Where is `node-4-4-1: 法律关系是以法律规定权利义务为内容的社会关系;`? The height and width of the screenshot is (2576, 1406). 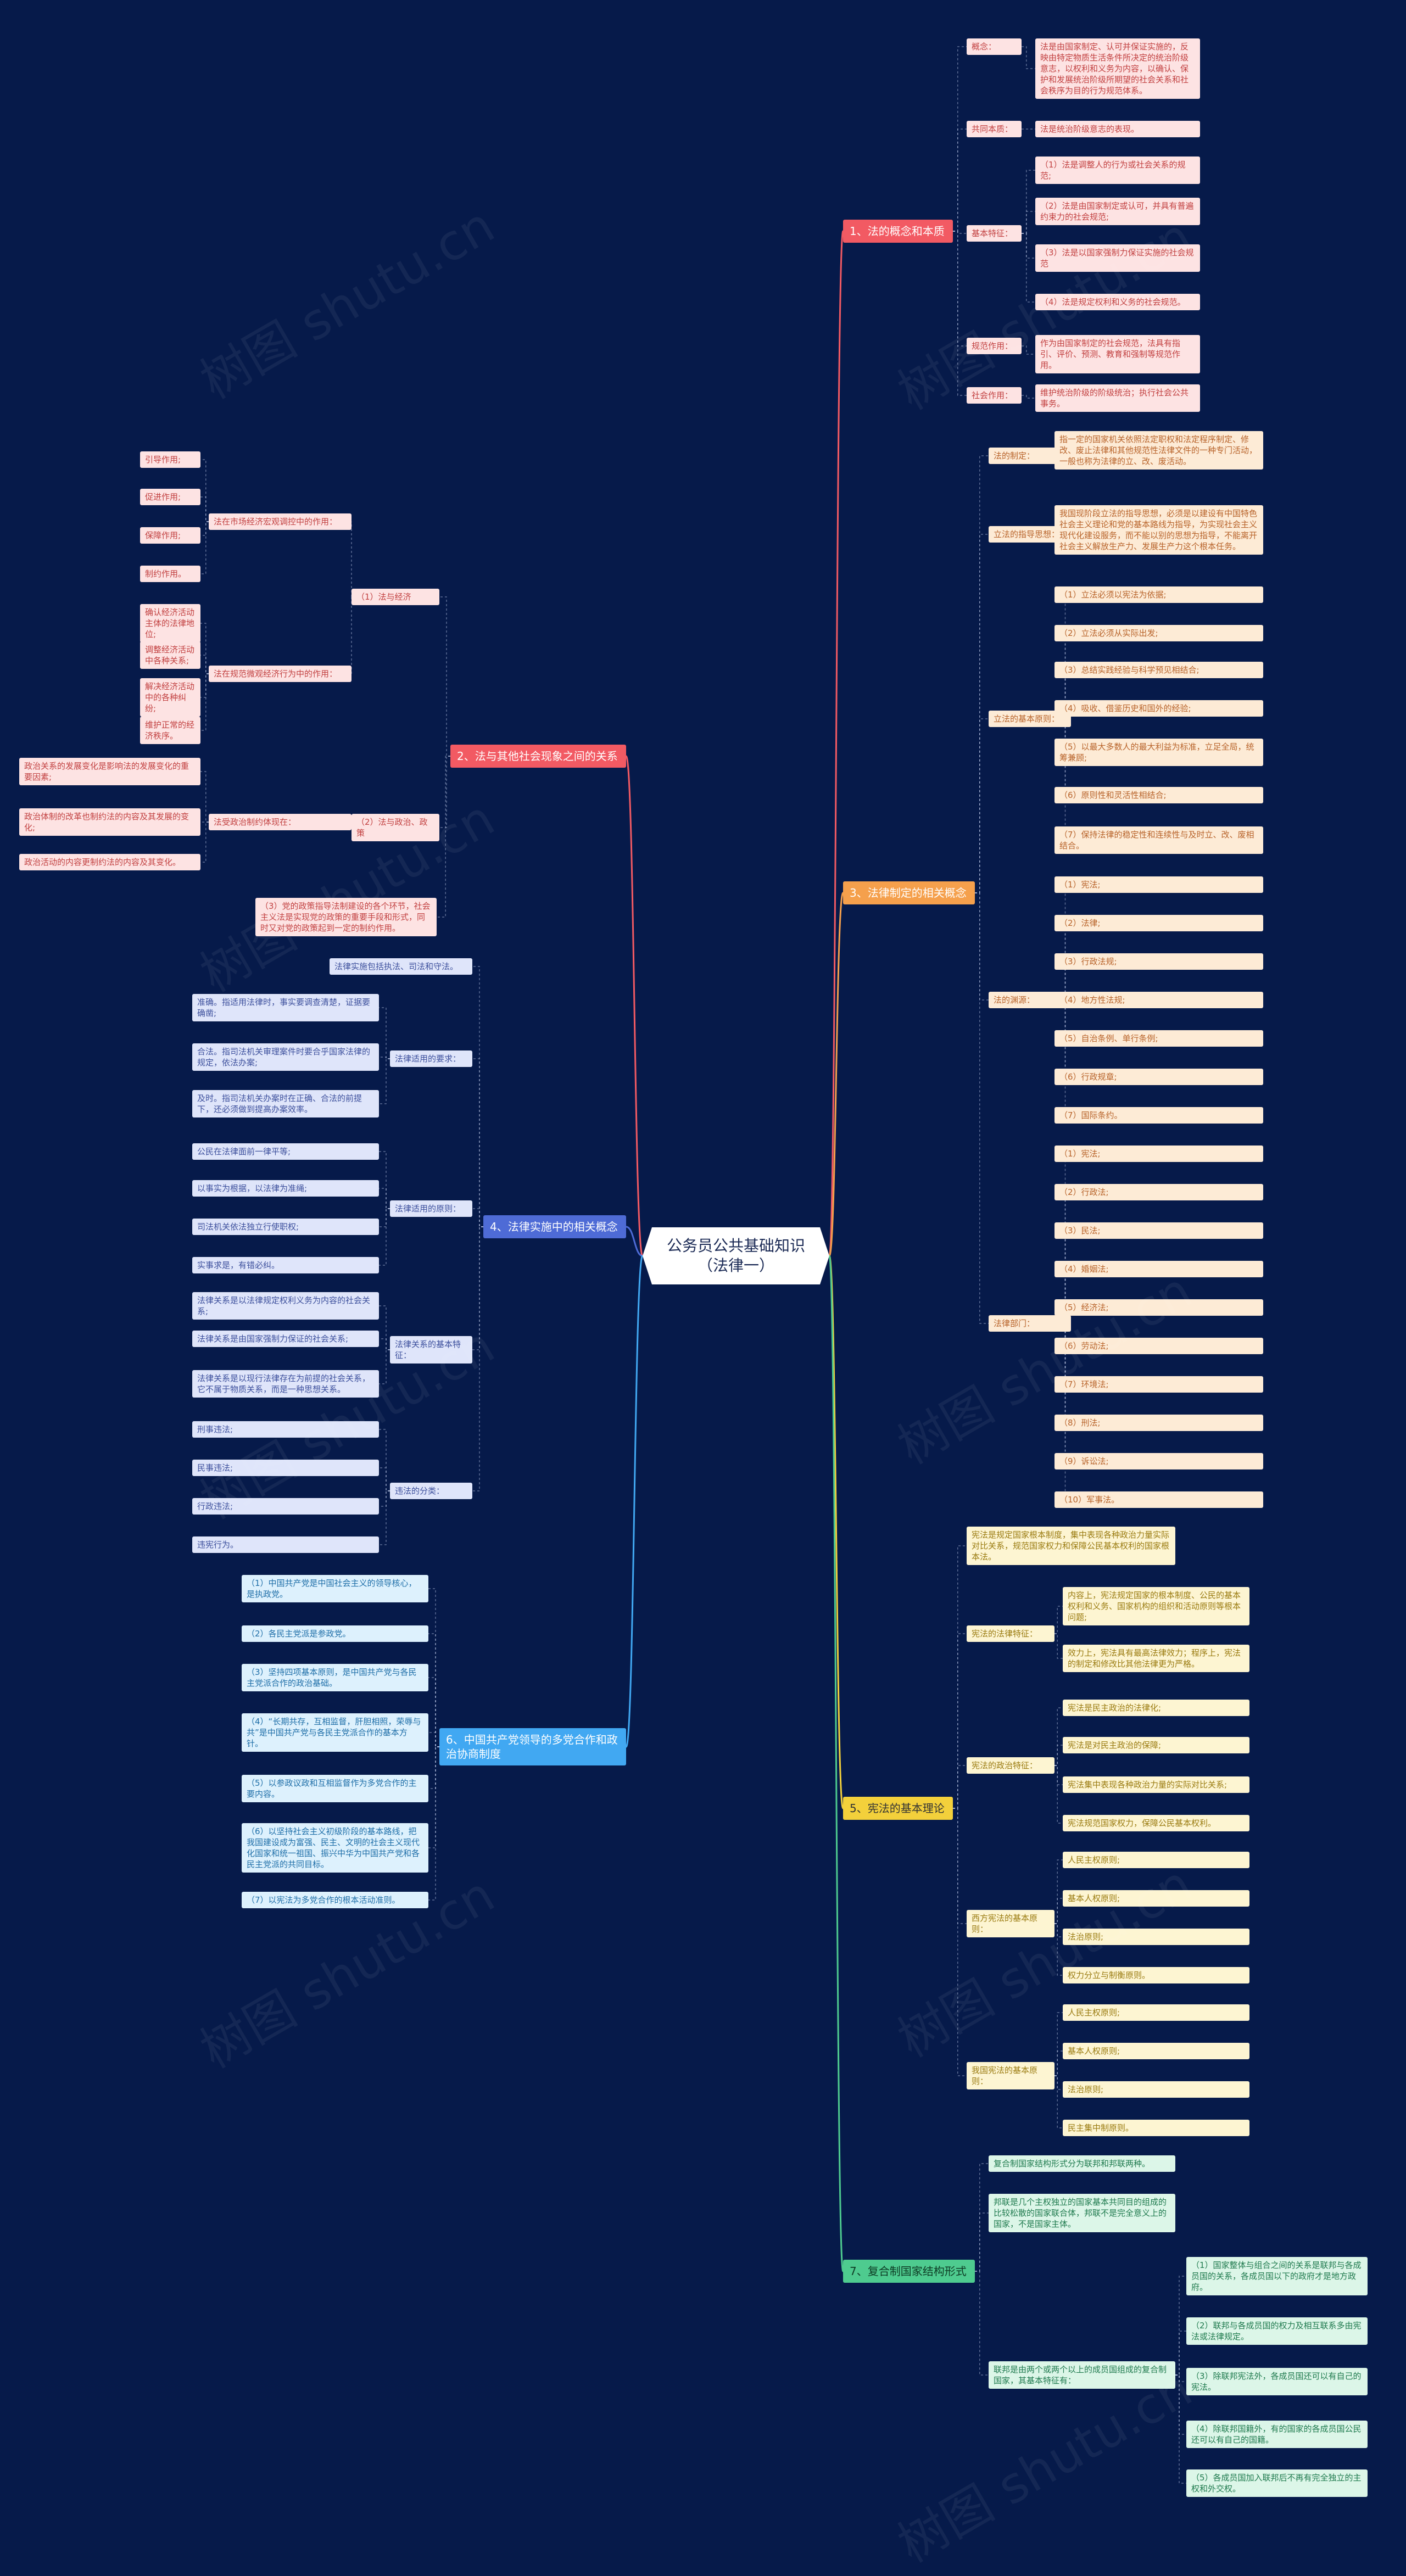
node-4-4-1: 法律关系是以法律规定权利义务为内容的社会关系; is located at coordinates (285, 1306).